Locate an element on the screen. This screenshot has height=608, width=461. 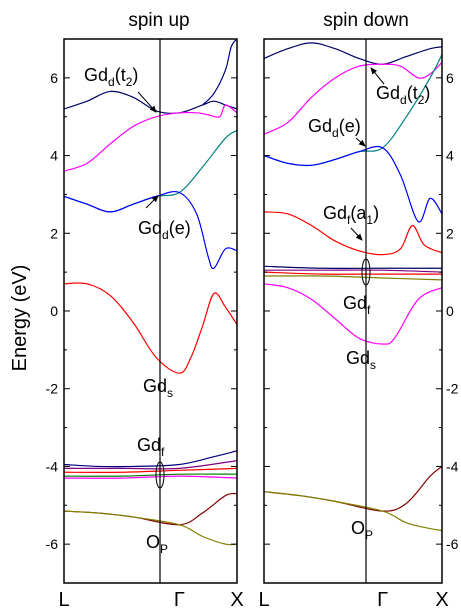
arrow-gd-d-e-spin-down is located at coordinates (360, 142).